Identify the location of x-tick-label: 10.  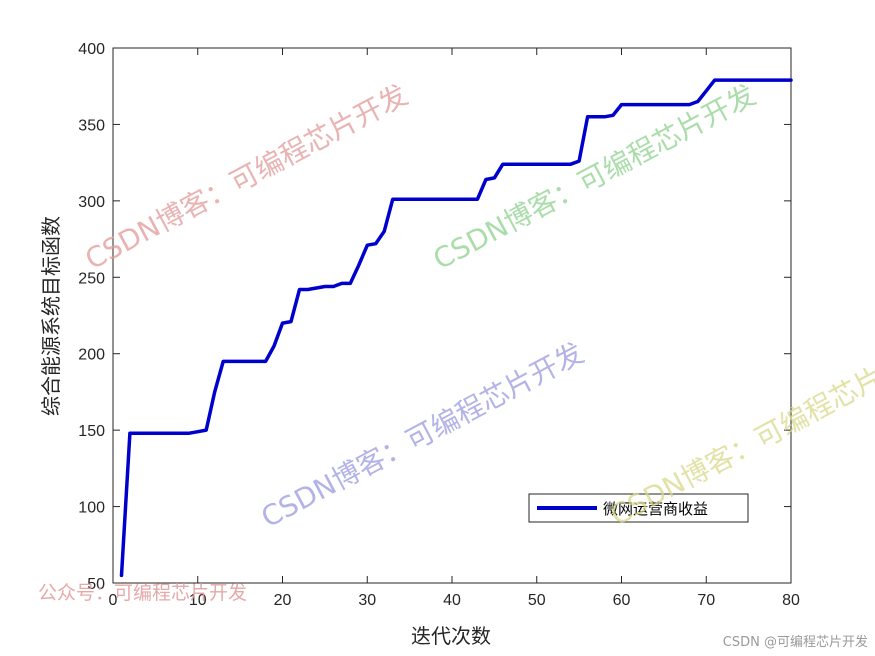
(198, 600).